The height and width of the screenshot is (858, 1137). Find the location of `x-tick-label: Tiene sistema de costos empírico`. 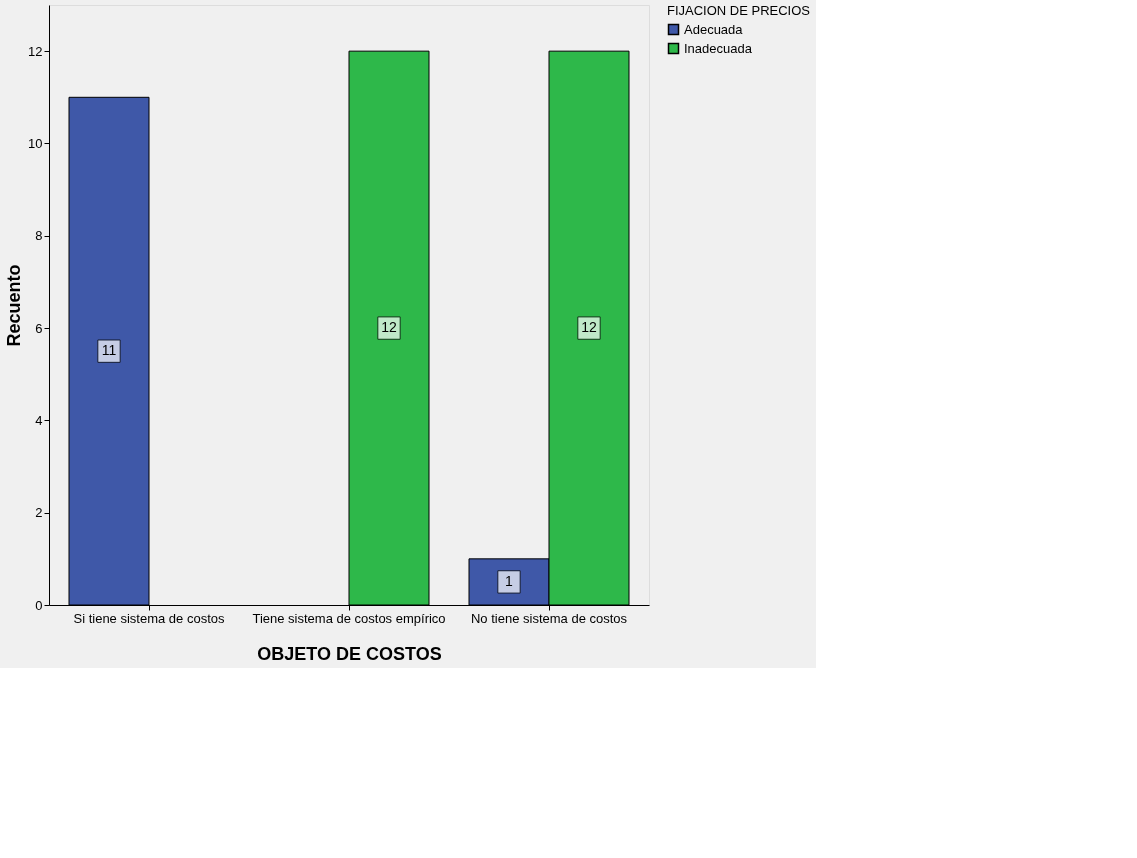

x-tick-label: Tiene sistema de costos empírico is located at coordinates (349, 618).